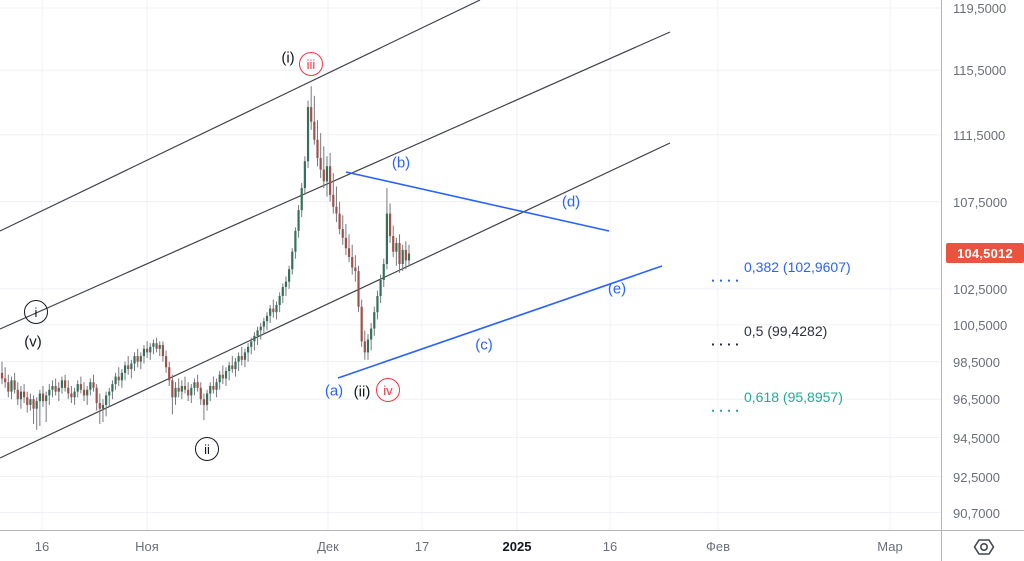 The width and height of the screenshot is (1024, 561). Describe the element at coordinates (610, 546) in the screenshot. I see `time-tick: 16` at that location.